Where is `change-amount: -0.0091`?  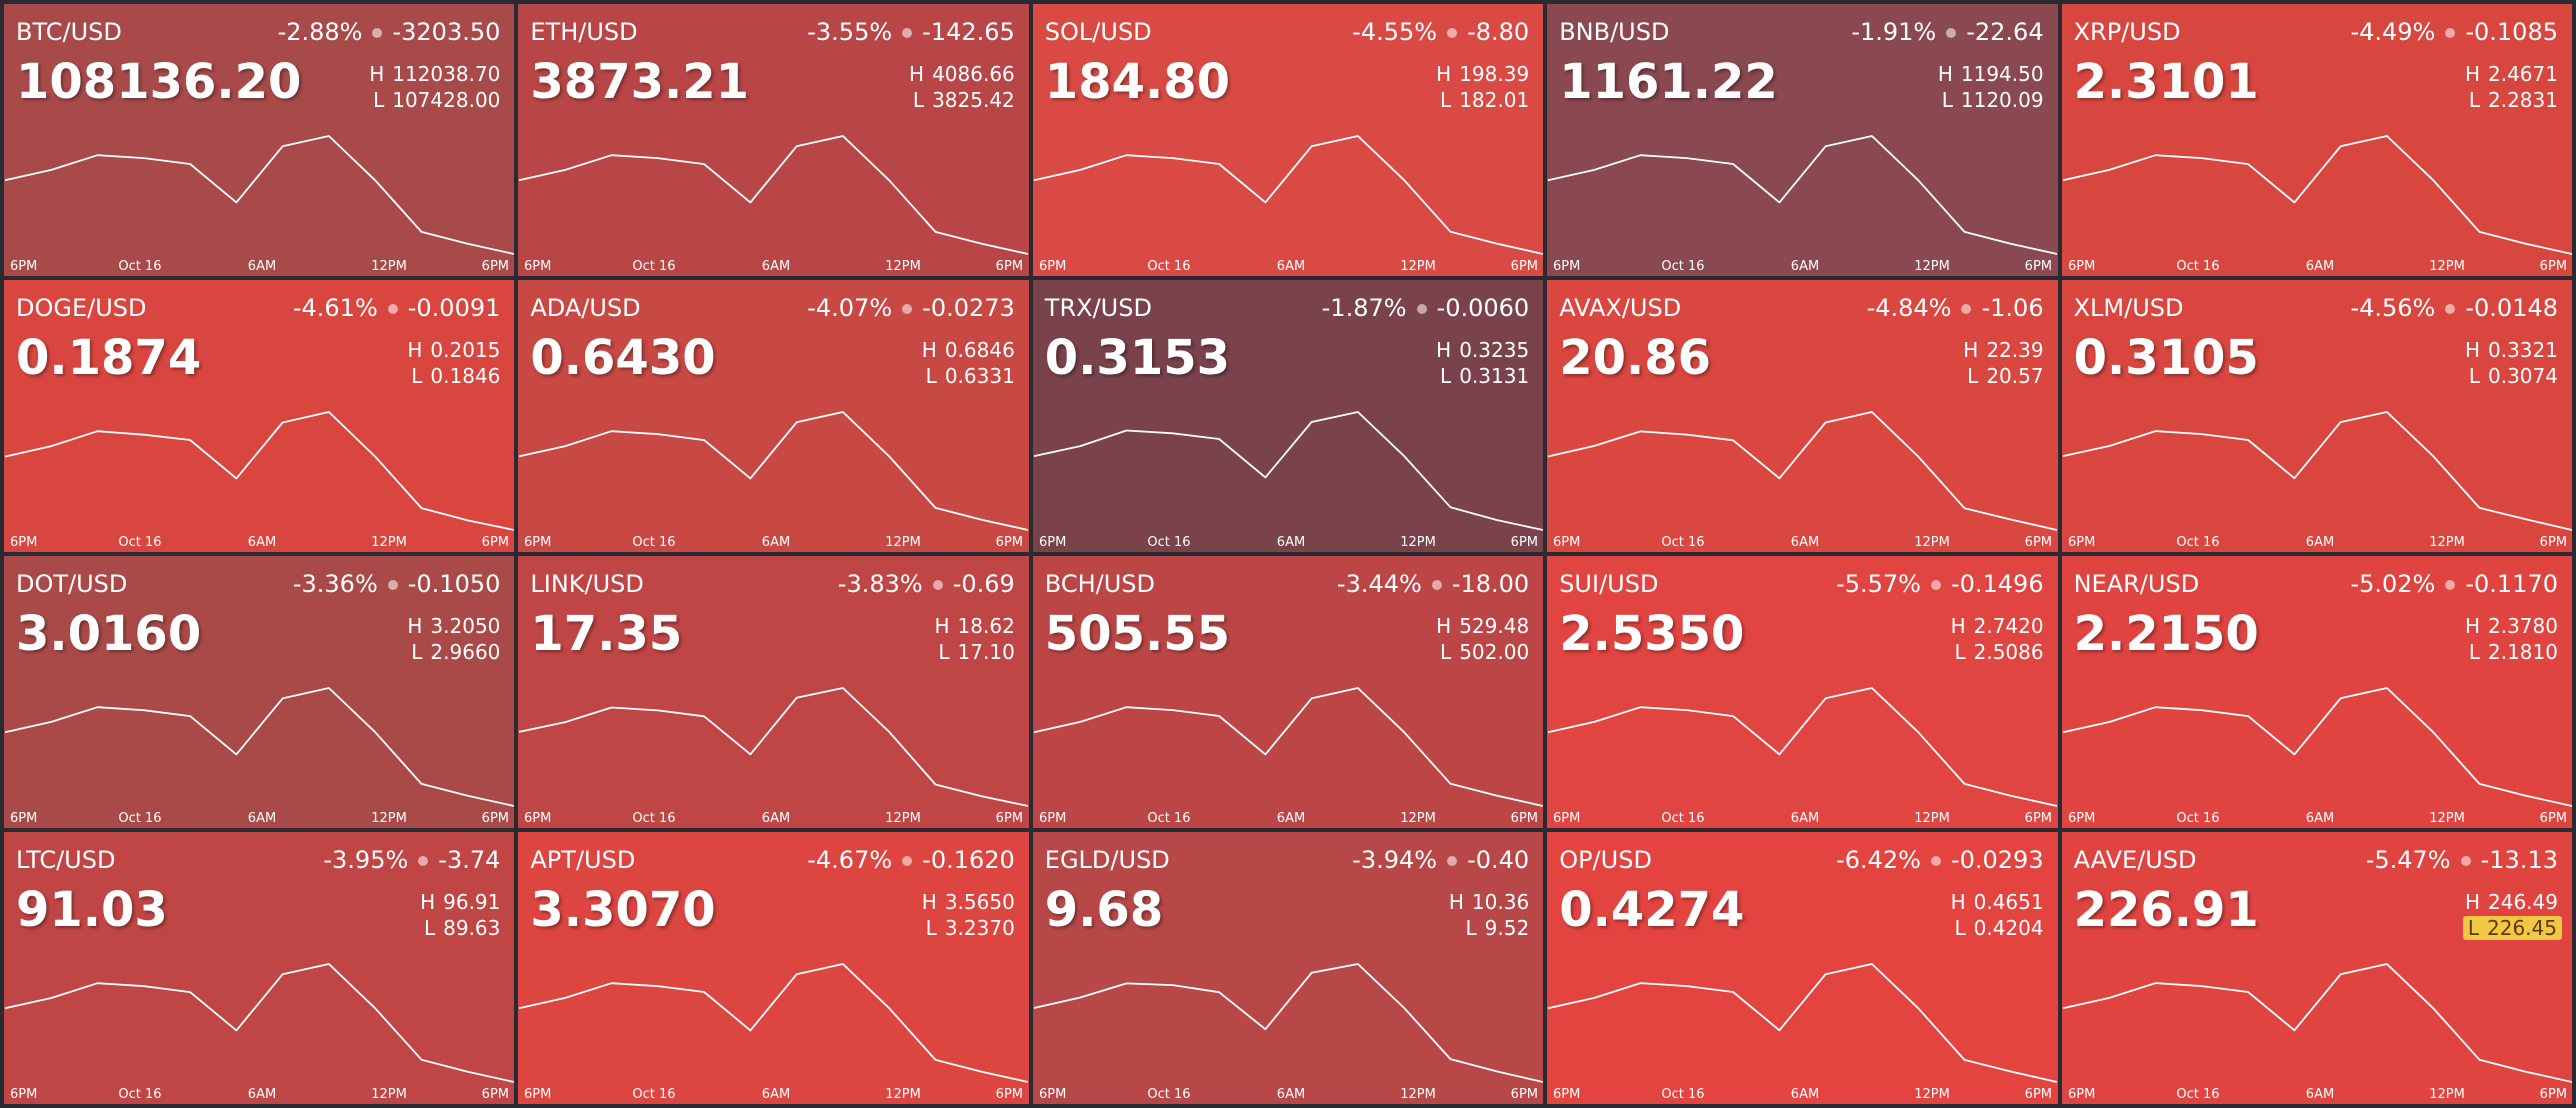
change-amount: -0.0091 is located at coordinates (454, 308).